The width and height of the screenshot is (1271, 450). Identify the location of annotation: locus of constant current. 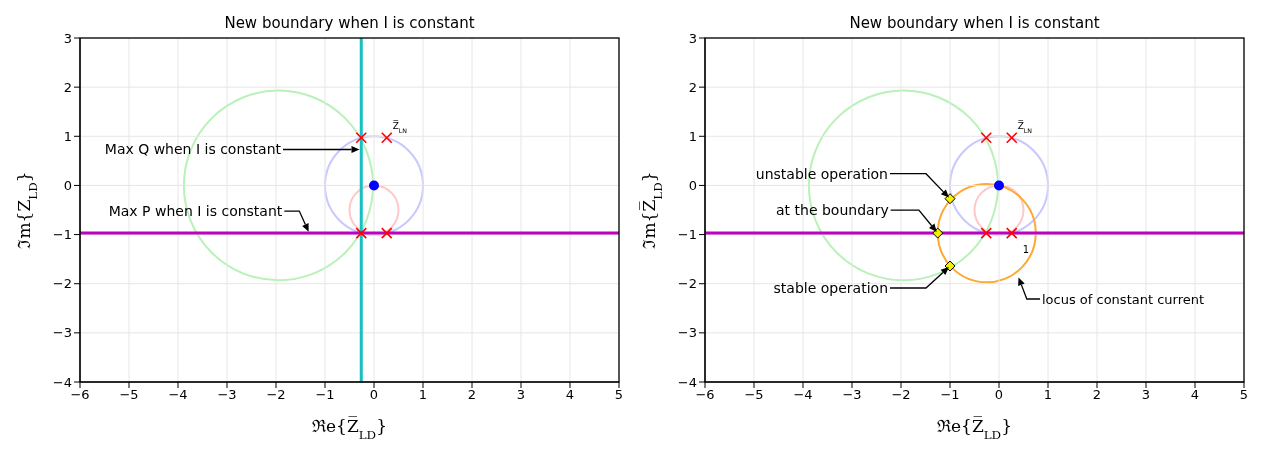
(1123, 299).